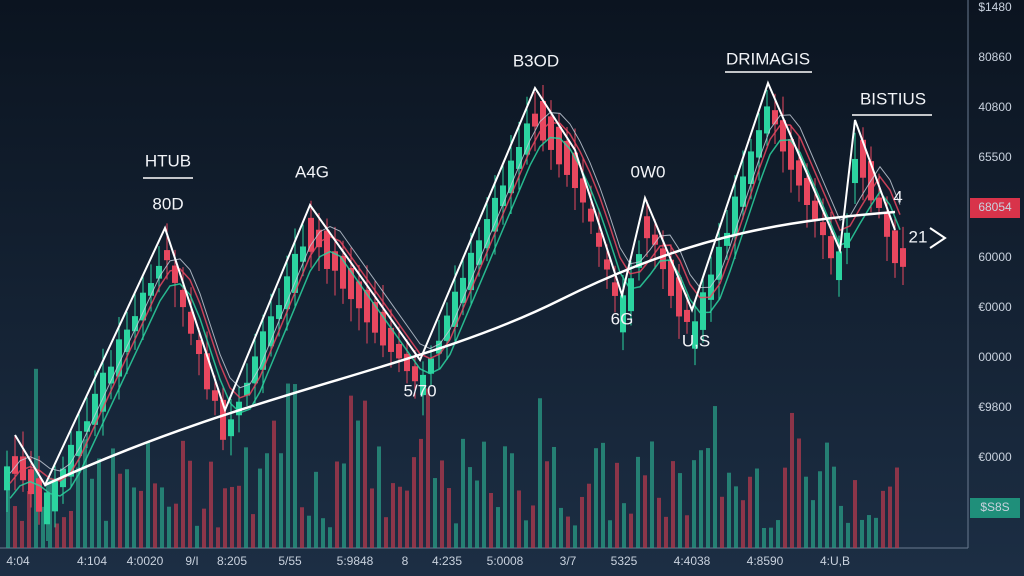  I want to click on annotation: BISTIUS, so click(893, 98).